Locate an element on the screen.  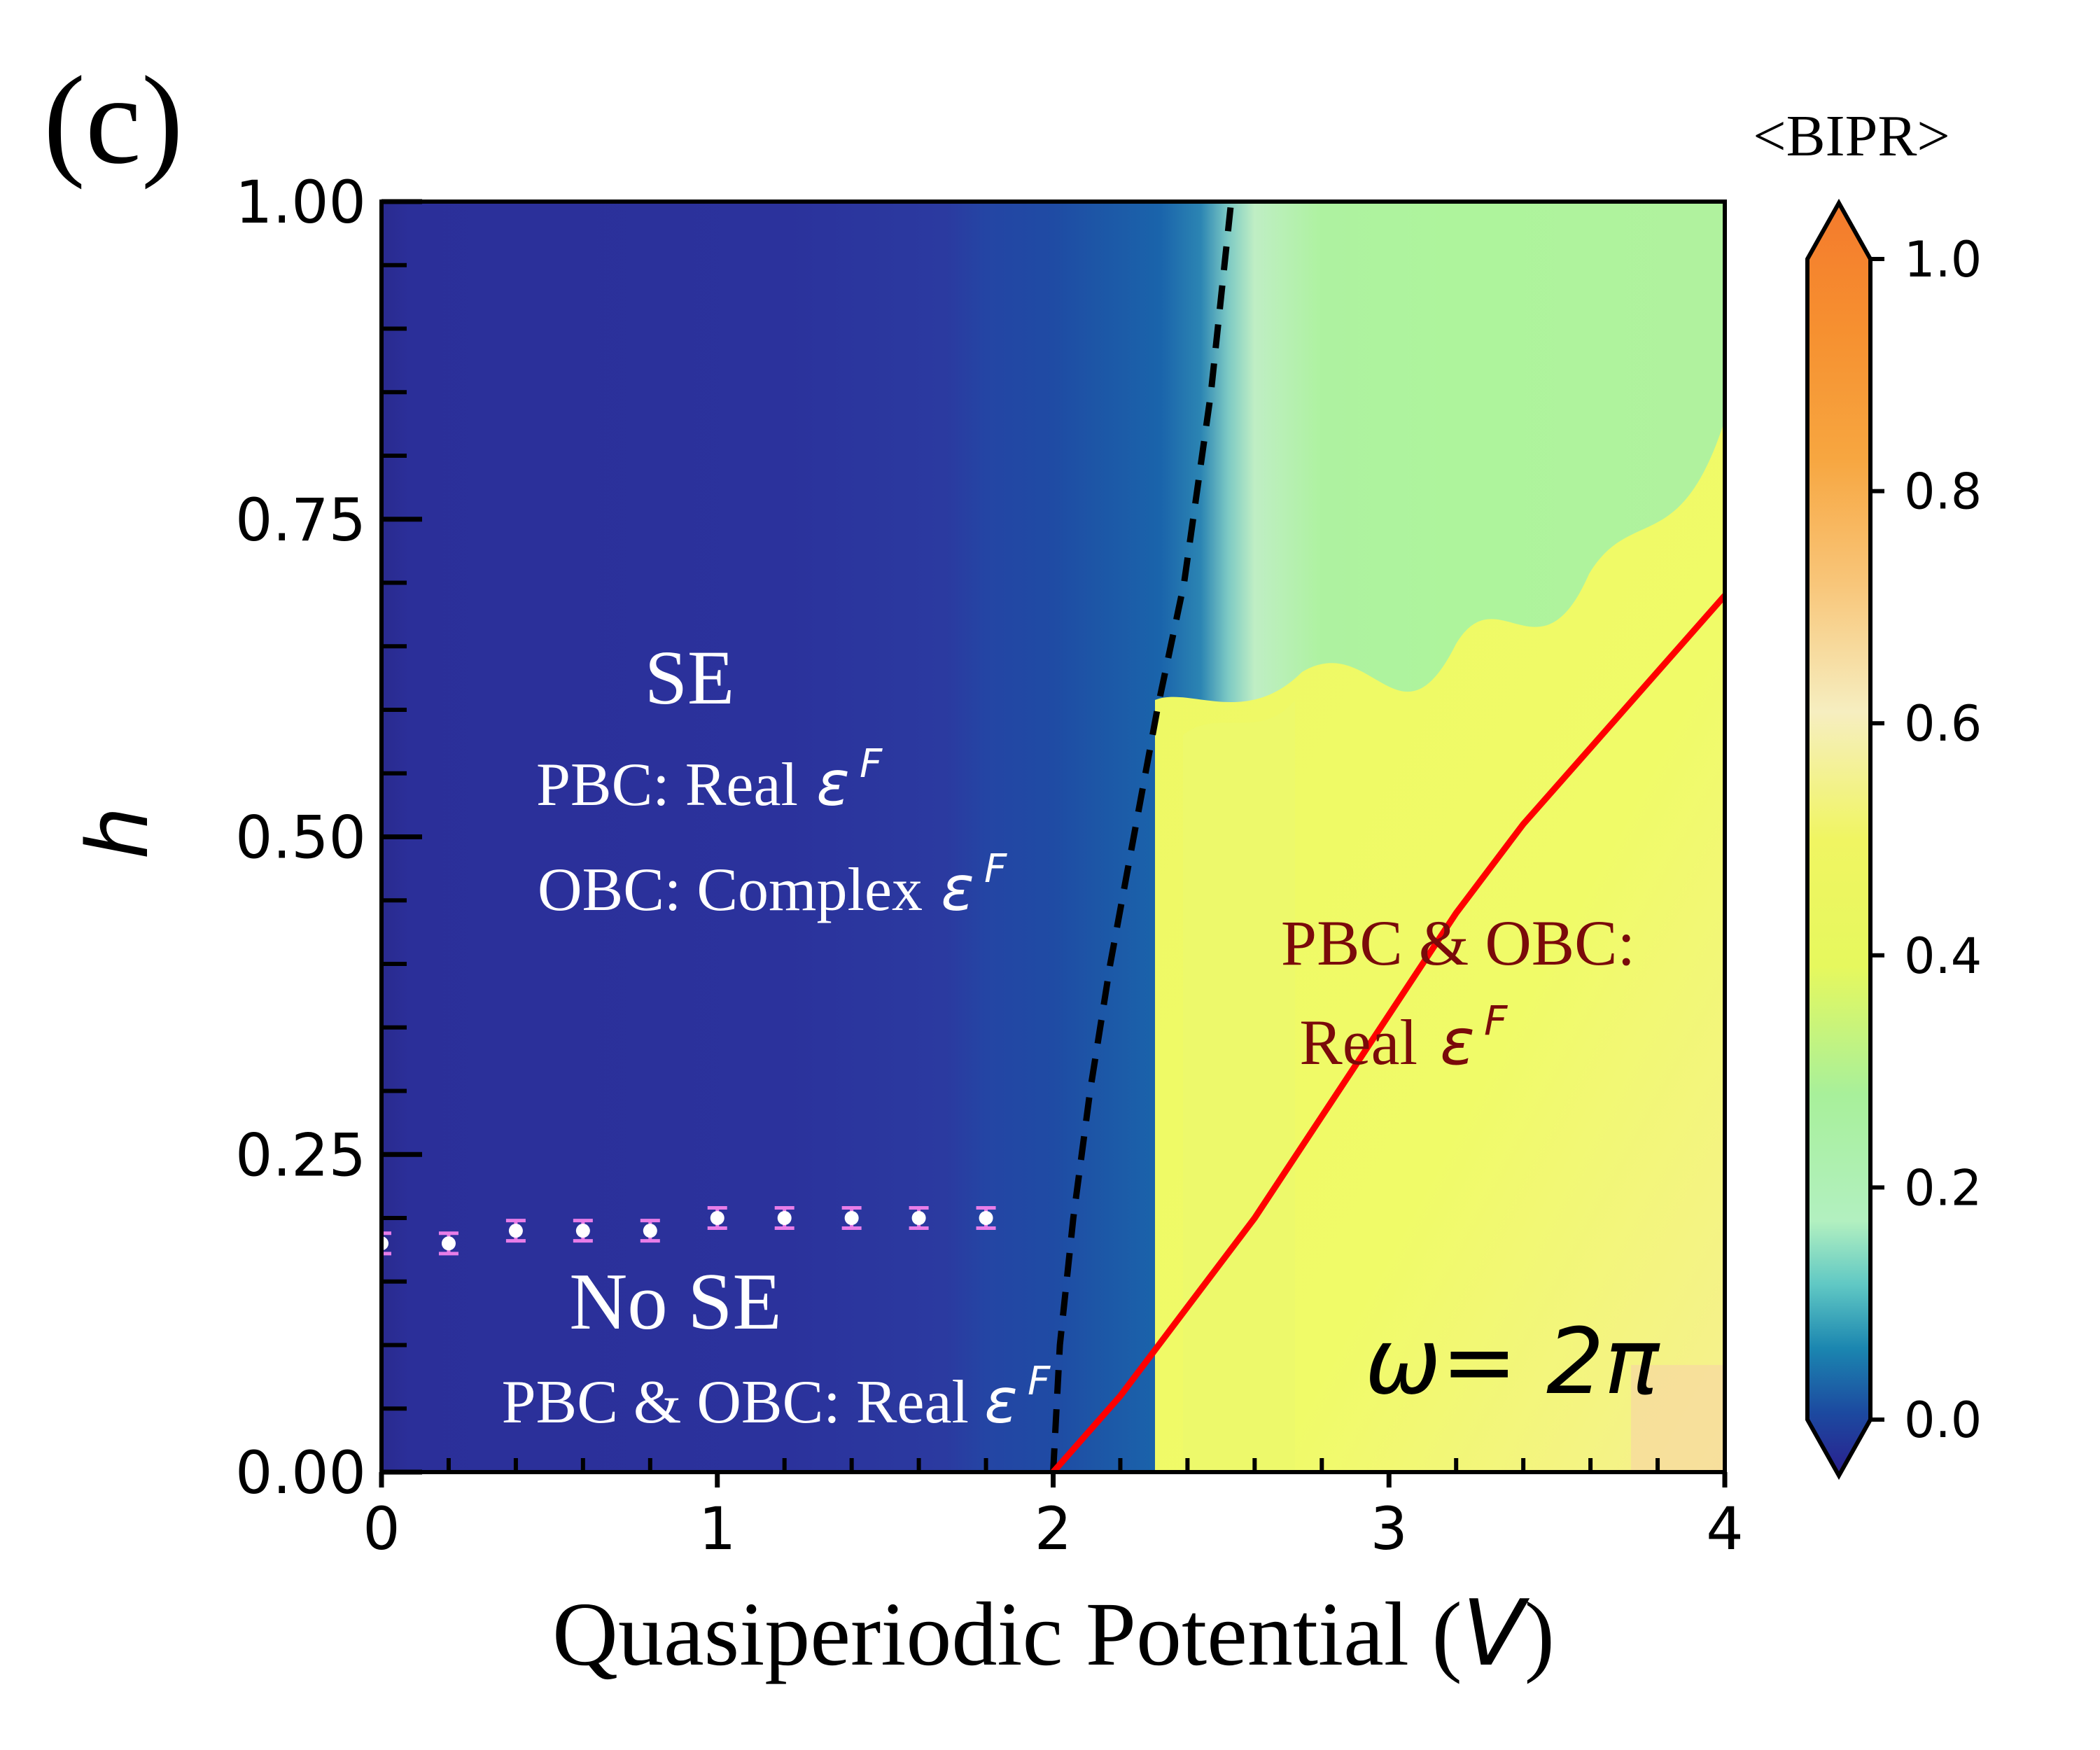
right-line2-label: Real is located at coordinates (1358, 1042).